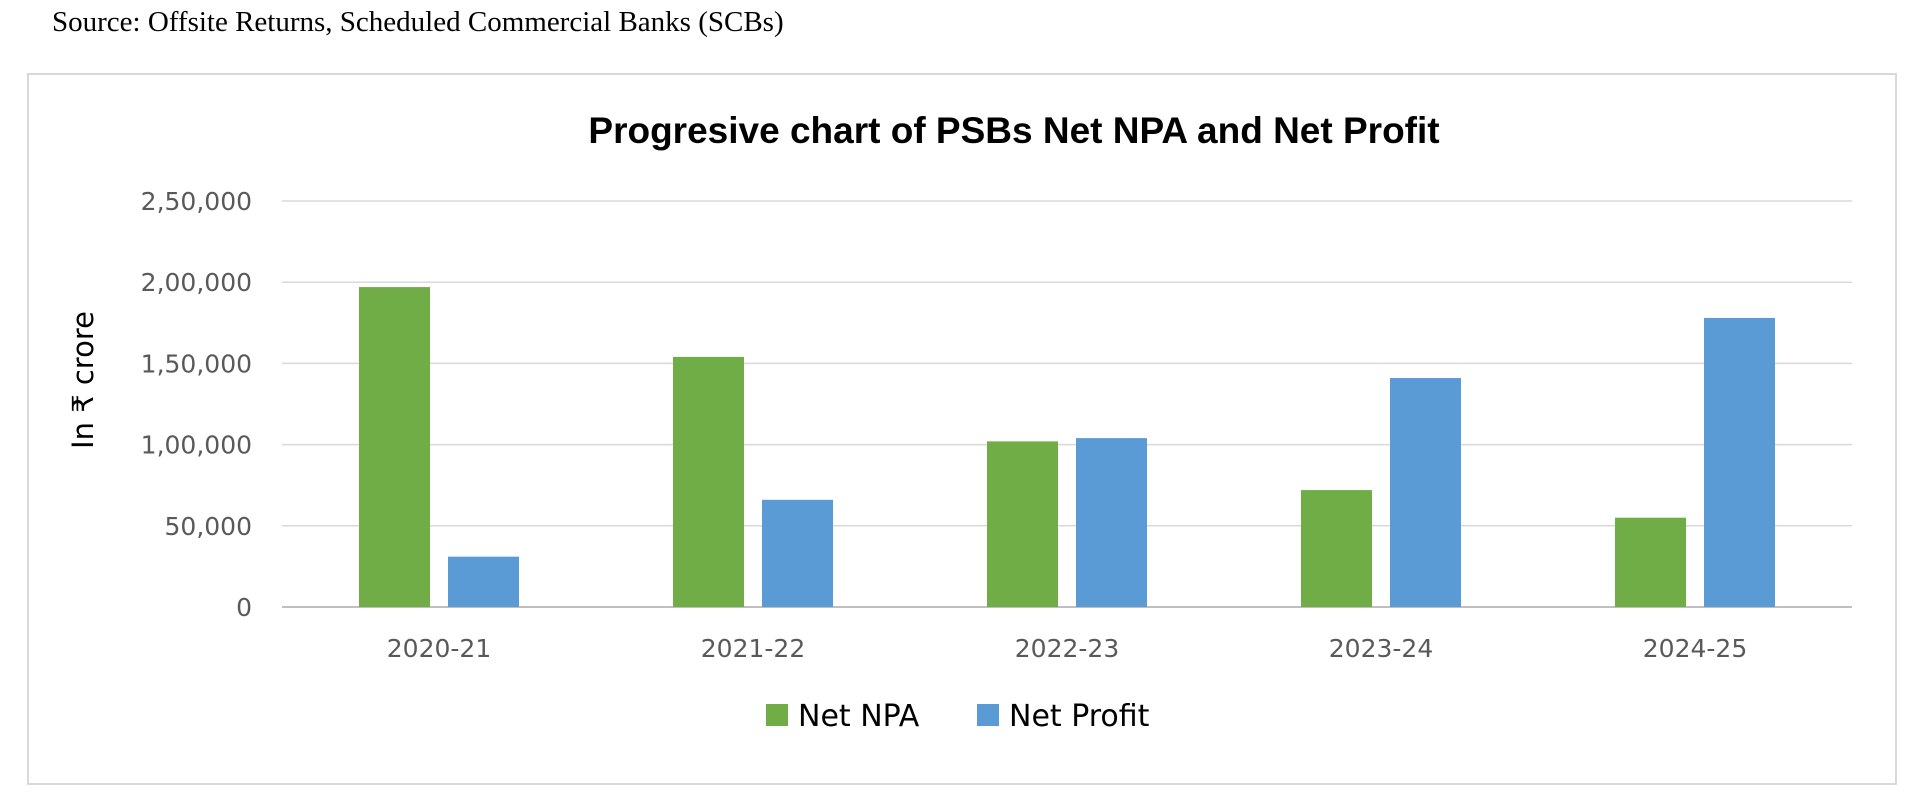 Image resolution: width=1920 pixels, height=808 pixels. I want to click on y-tick-label: 1,50,000, so click(196, 363).